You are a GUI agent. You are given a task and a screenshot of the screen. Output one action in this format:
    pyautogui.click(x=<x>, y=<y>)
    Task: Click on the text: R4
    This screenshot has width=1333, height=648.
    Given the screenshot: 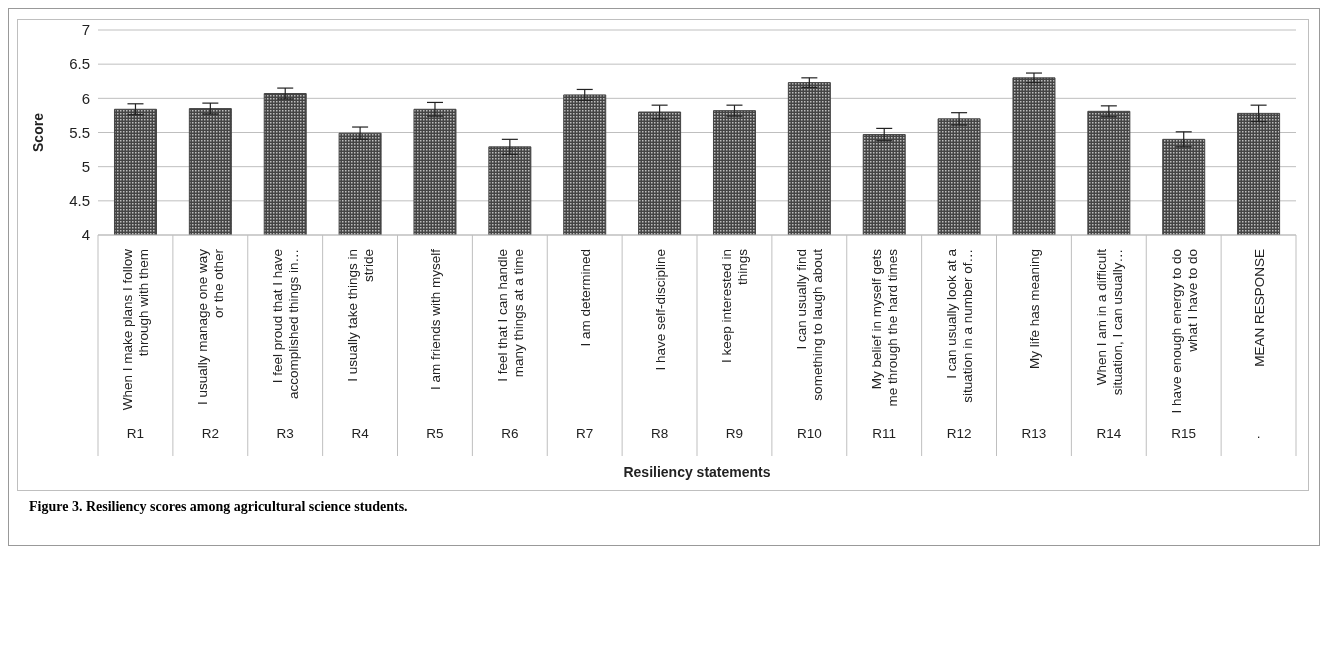 What is the action you would take?
    pyautogui.click(x=360, y=433)
    